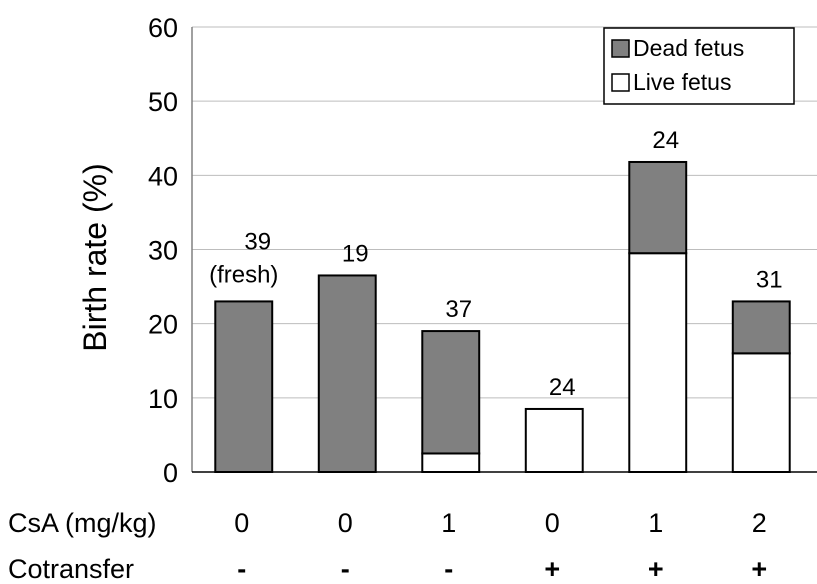 The width and height of the screenshot is (817, 584). Describe the element at coordinates (759, 523) in the screenshot. I see `row-1-value-6: 2` at that location.